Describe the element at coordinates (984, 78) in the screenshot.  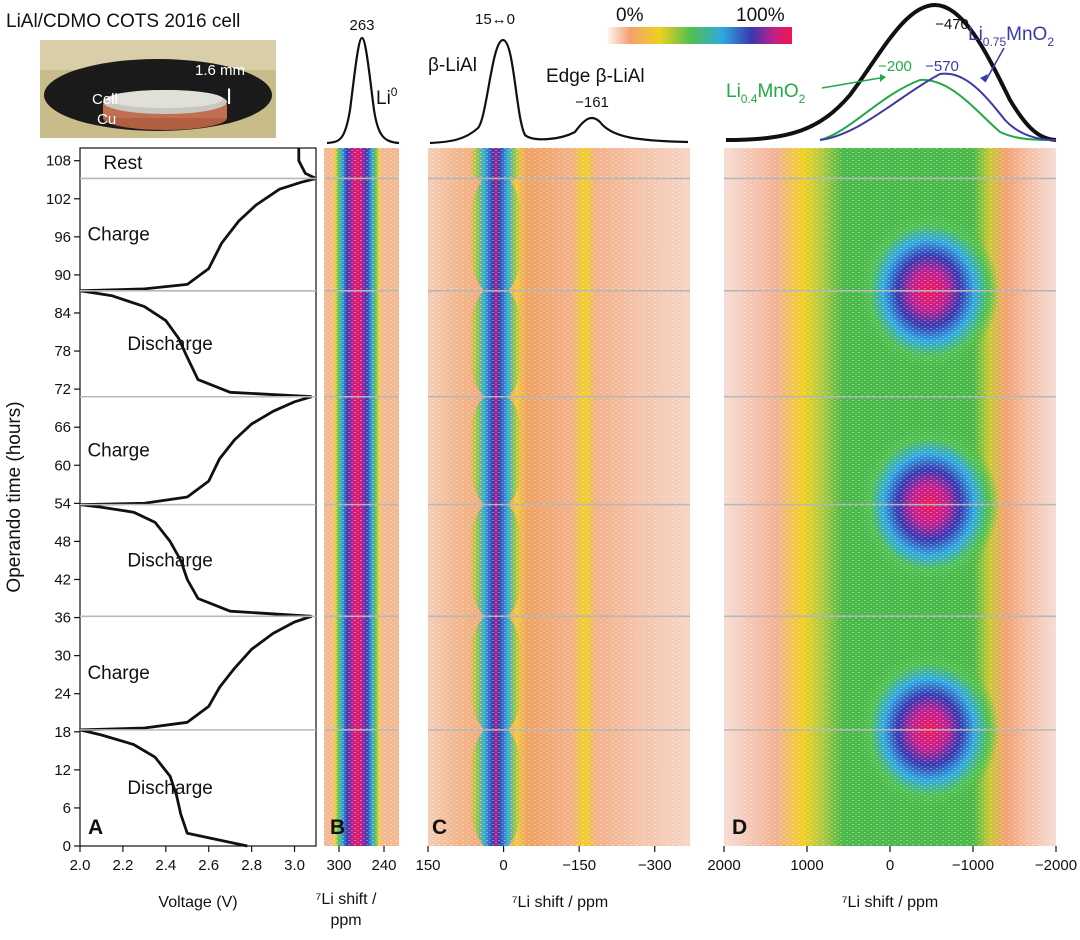
I see `panel-d-blue-arrowhead` at that location.